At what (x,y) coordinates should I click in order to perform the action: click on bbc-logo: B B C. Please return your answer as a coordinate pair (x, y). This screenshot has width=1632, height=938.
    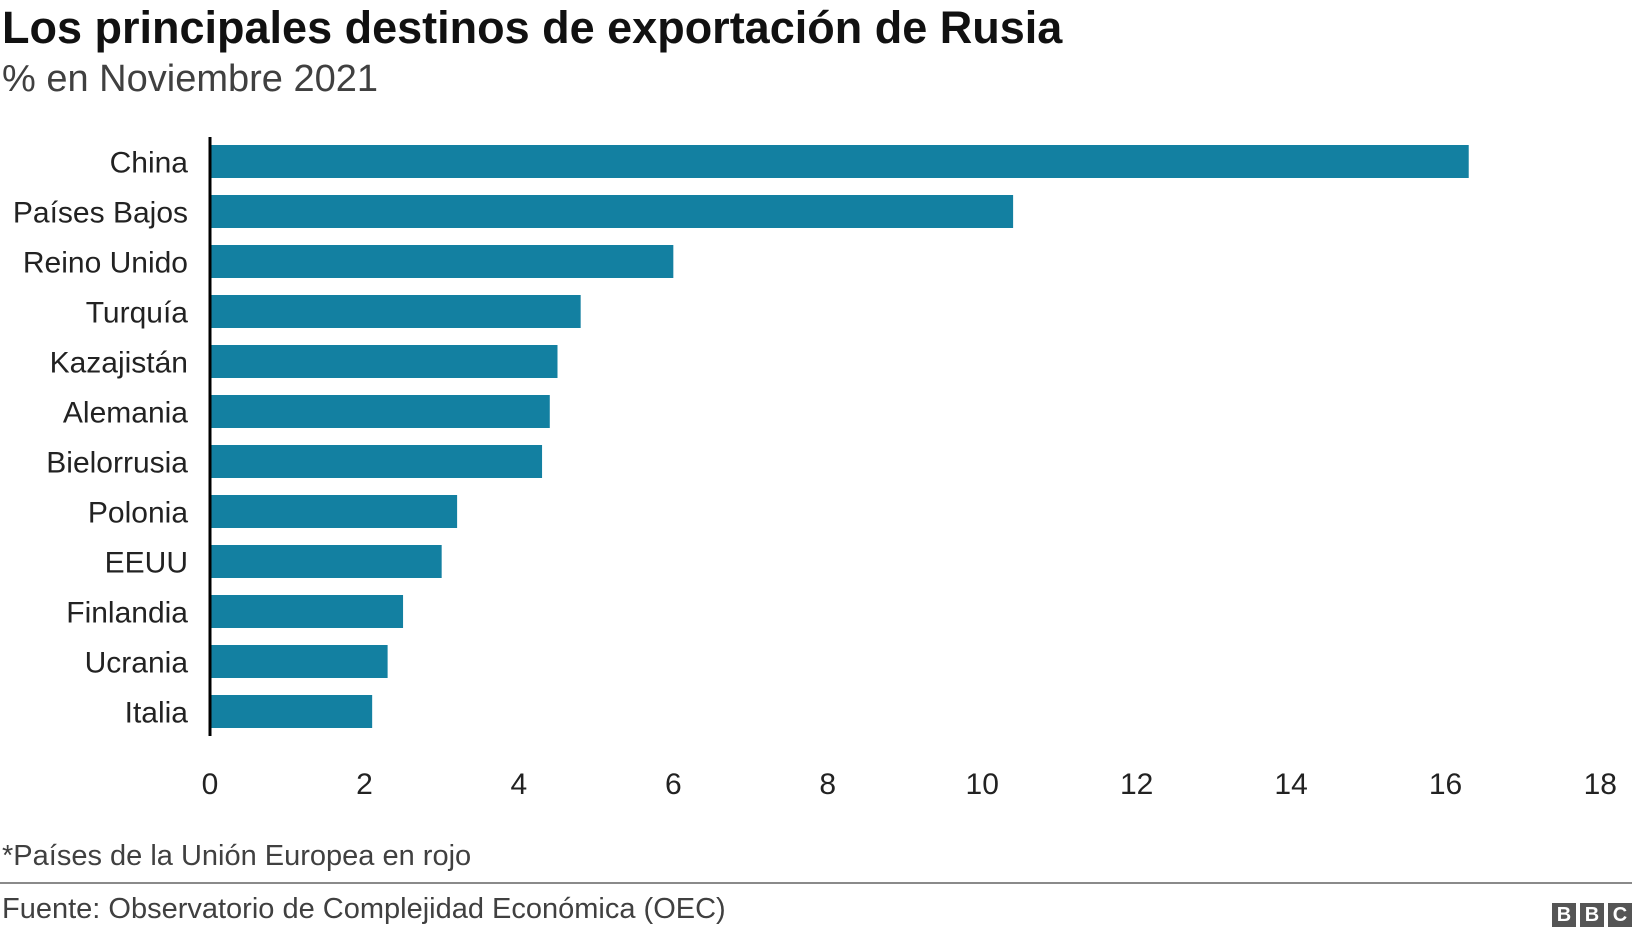
    Looking at the image, I should click on (1592, 915).